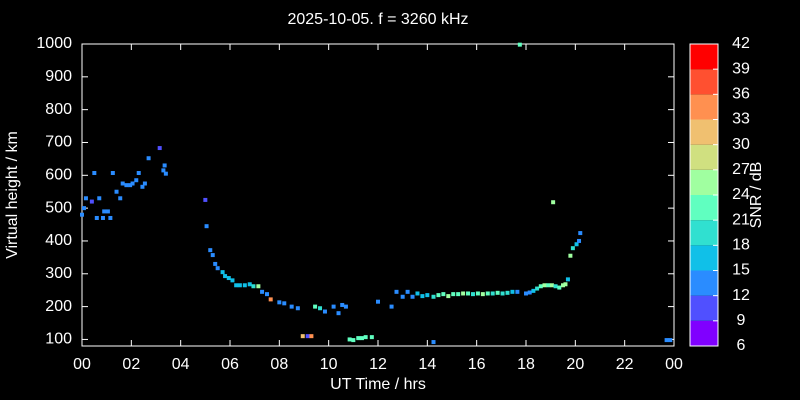 The image size is (800, 400). Describe the element at coordinates (58, 273) in the screenshot. I see `y-tick-label: 300` at that location.